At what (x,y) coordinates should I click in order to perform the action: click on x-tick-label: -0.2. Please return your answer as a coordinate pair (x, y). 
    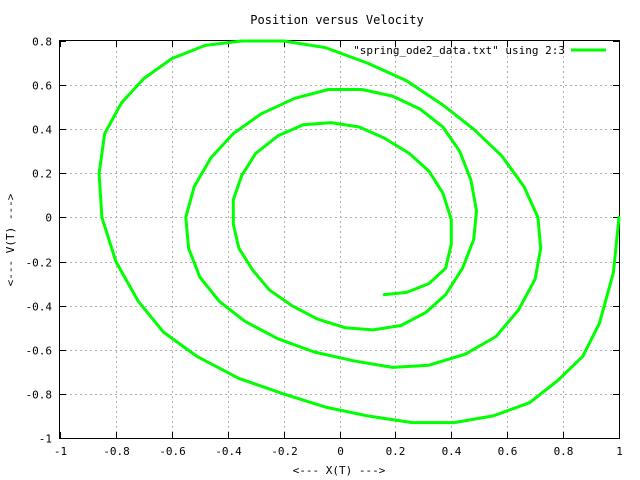
    Looking at the image, I should click on (284, 451).